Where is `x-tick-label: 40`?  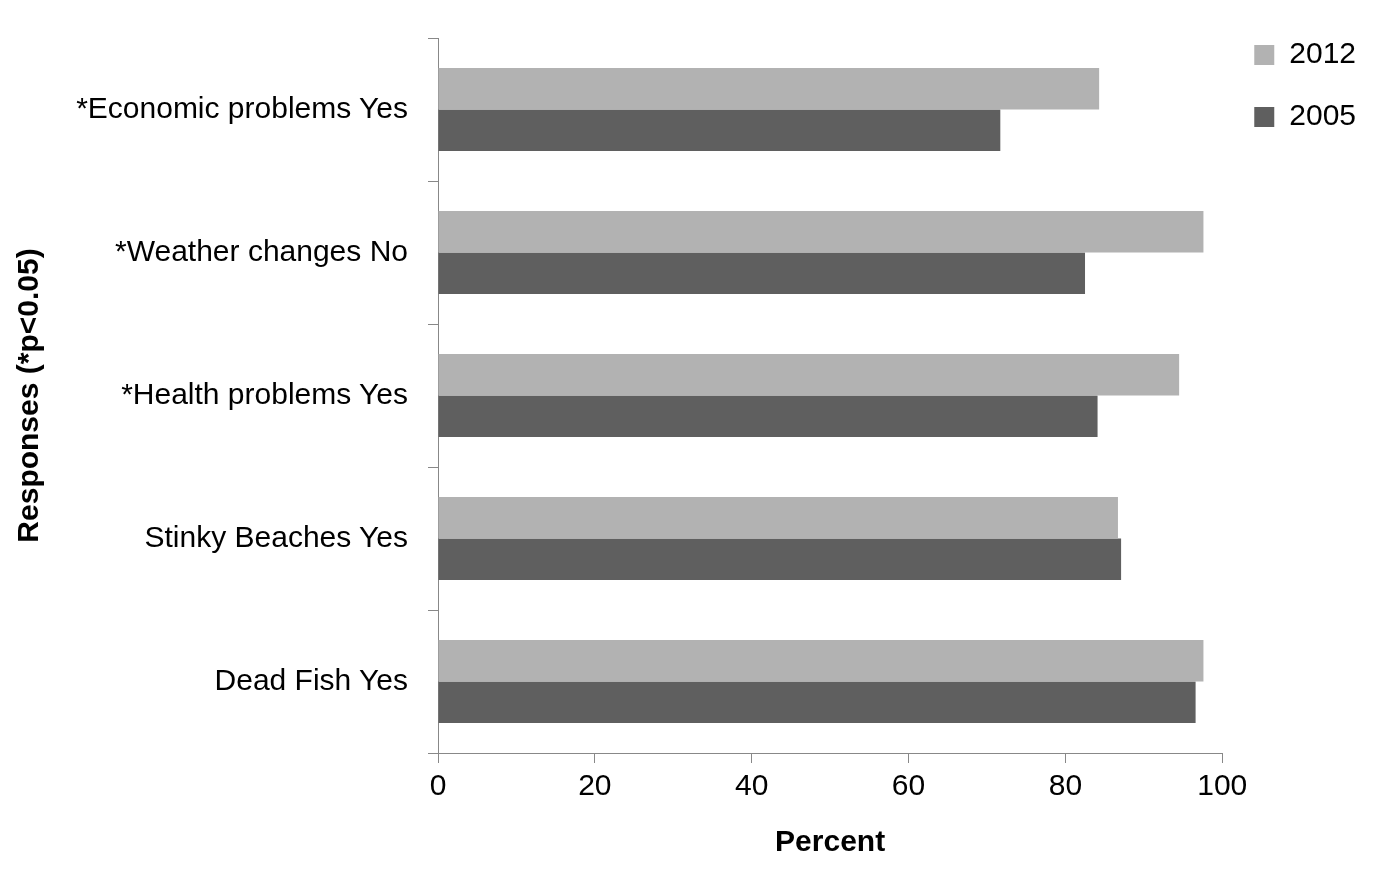
x-tick-label: 40 is located at coordinates (752, 785).